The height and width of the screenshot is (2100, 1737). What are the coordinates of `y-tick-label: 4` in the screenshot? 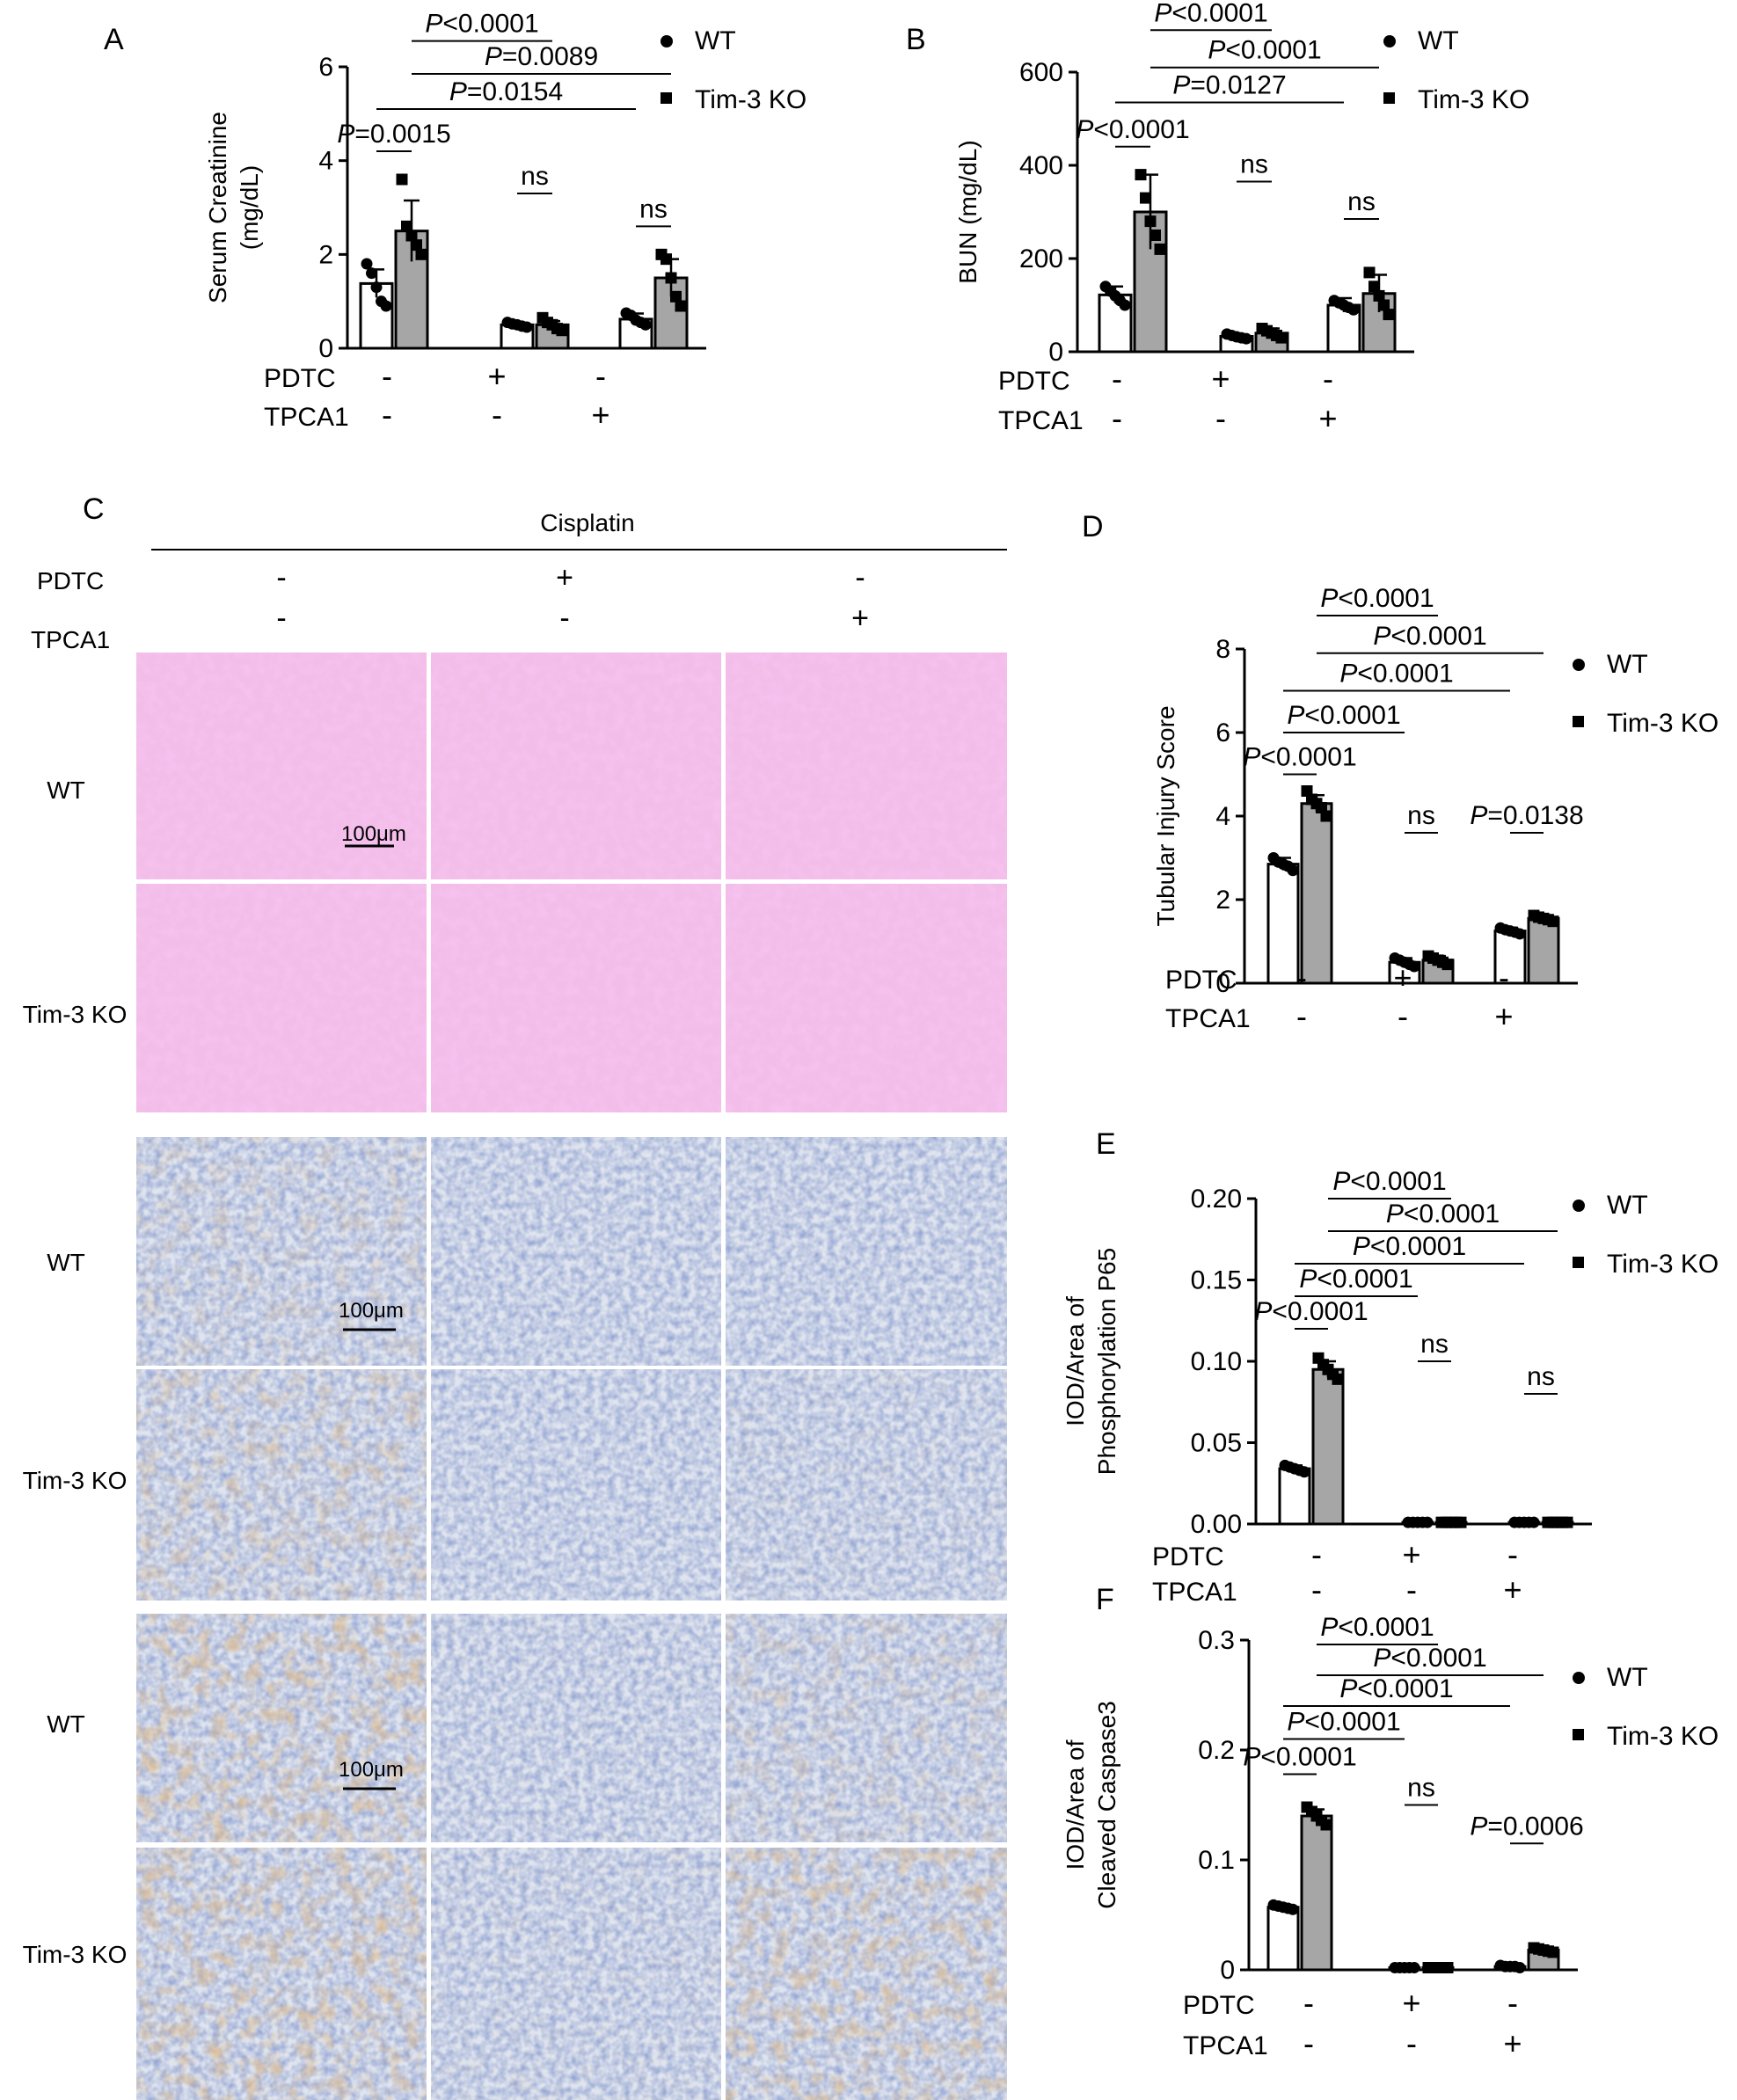 It's located at (1222, 817).